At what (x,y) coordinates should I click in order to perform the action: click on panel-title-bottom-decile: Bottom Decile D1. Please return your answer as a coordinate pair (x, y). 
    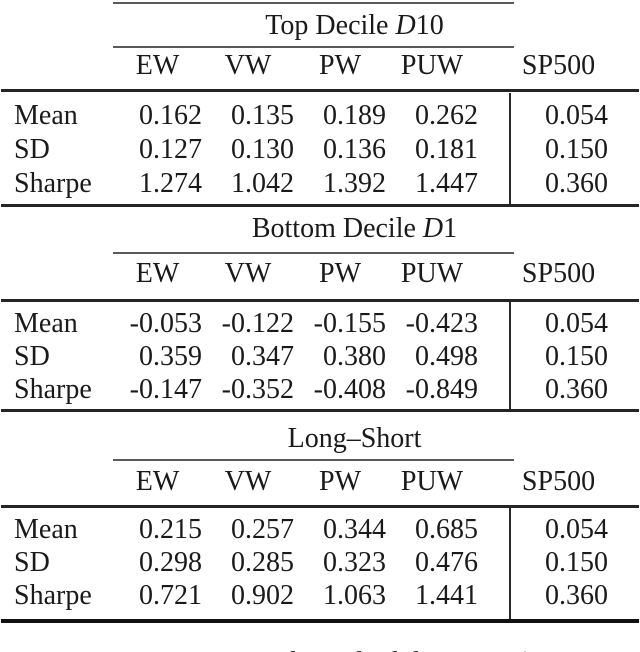
    Looking at the image, I should click on (354, 229).